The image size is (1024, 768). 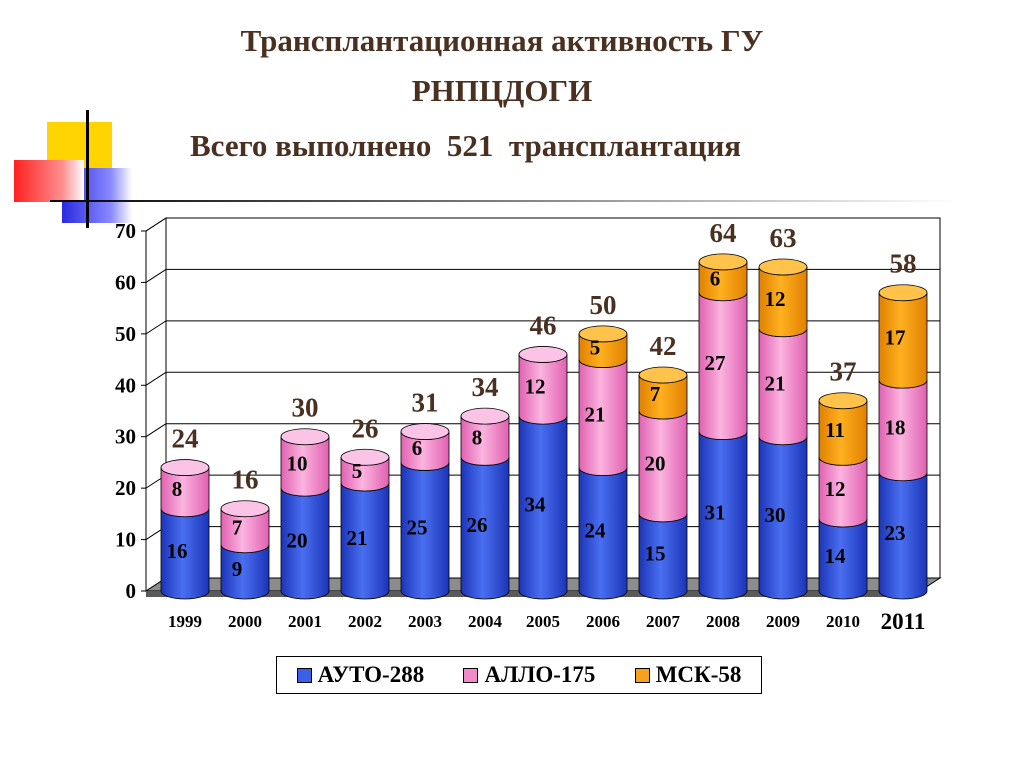 What do you see at coordinates (177, 551) in the screenshot?
I see `data-label: 16` at bounding box center [177, 551].